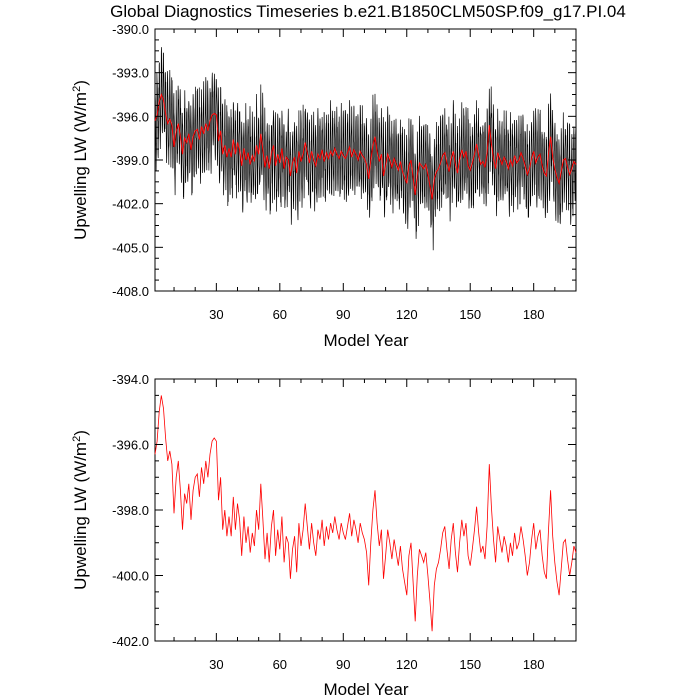  Describe the element at coordinates (80, 510) in the screenshot. I see `y-axis-label-bottom: Upwelling LW (W/m2)` at that location.